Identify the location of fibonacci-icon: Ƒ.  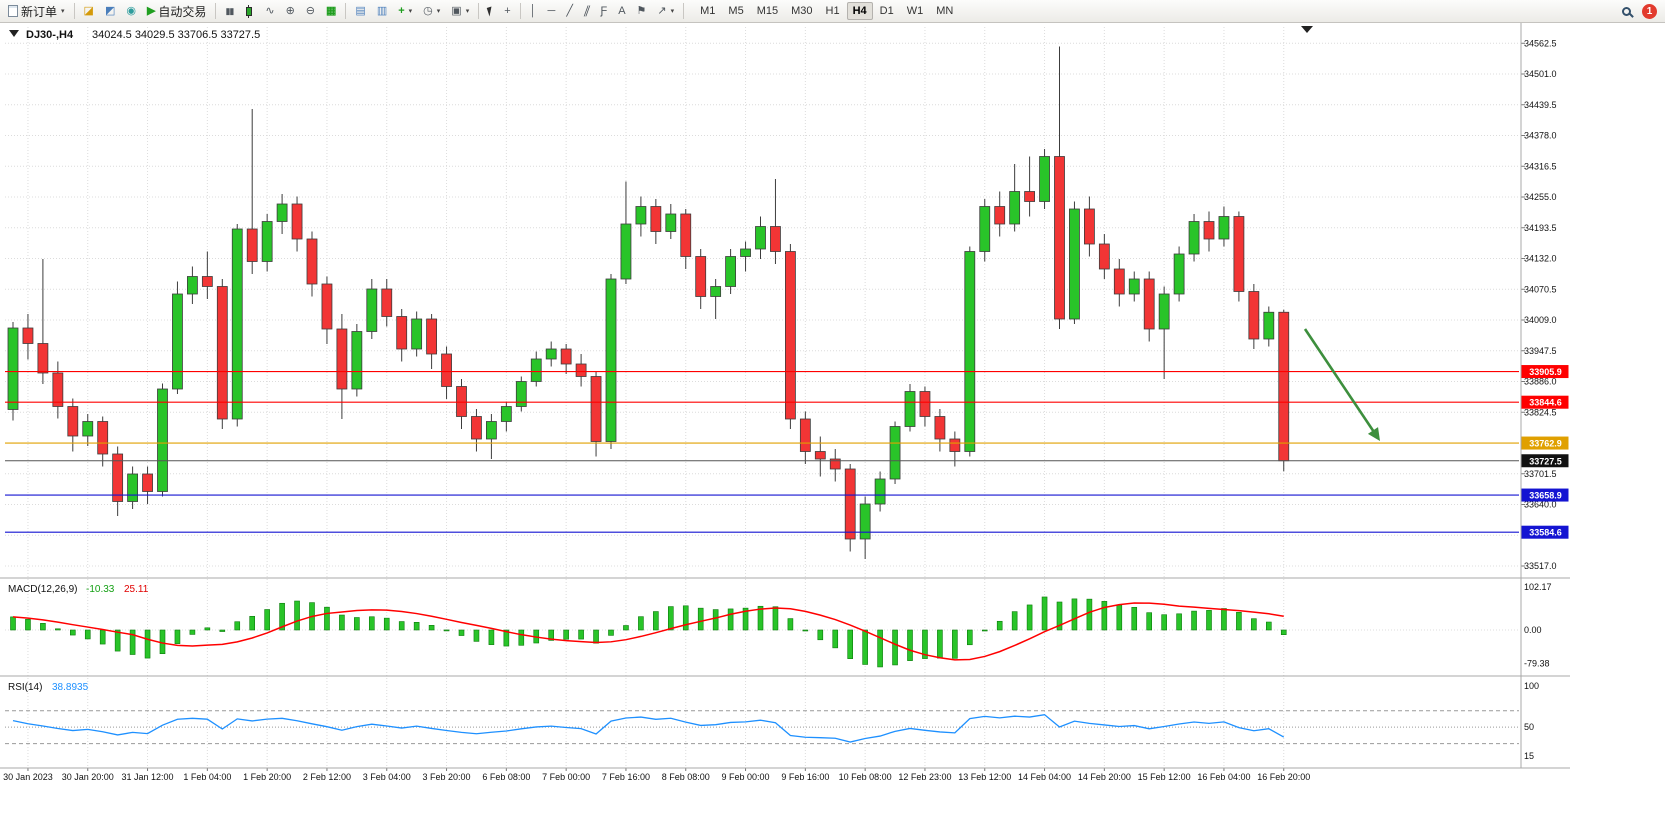
(604, 10).